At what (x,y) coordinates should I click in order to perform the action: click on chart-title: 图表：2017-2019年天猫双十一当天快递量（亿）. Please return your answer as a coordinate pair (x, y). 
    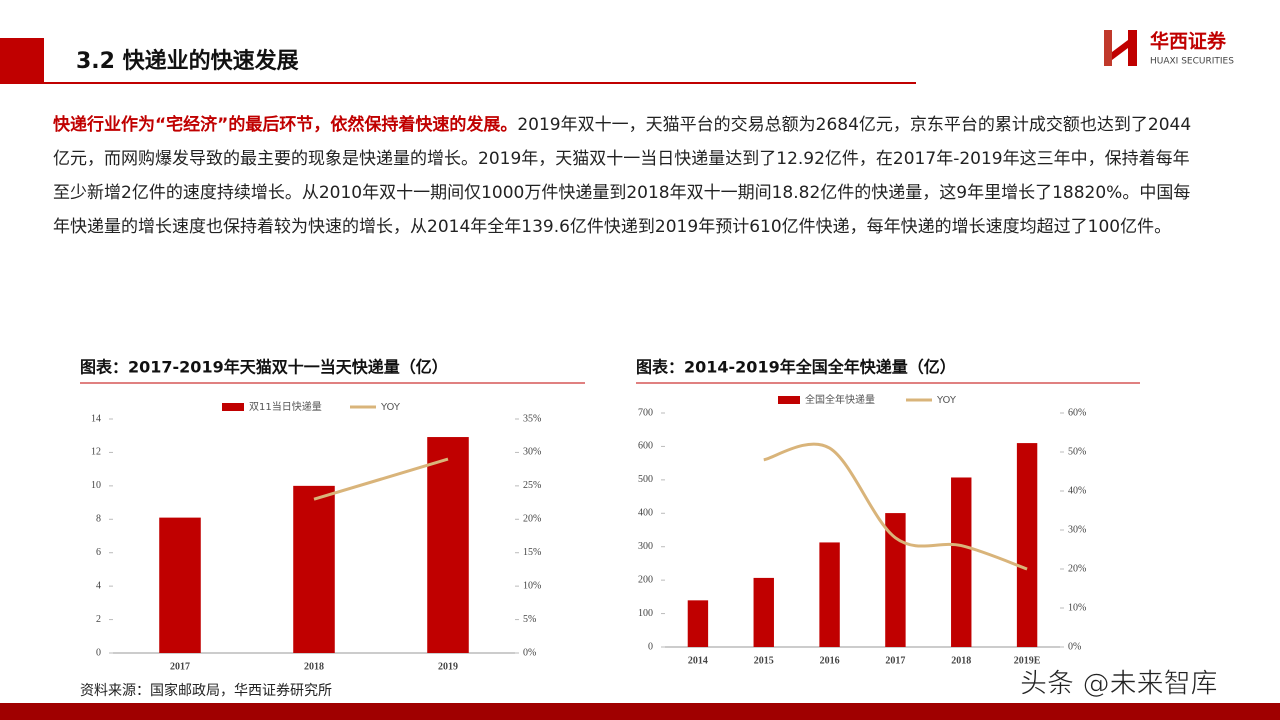
    Looking at the image, I should click on (264, 367).